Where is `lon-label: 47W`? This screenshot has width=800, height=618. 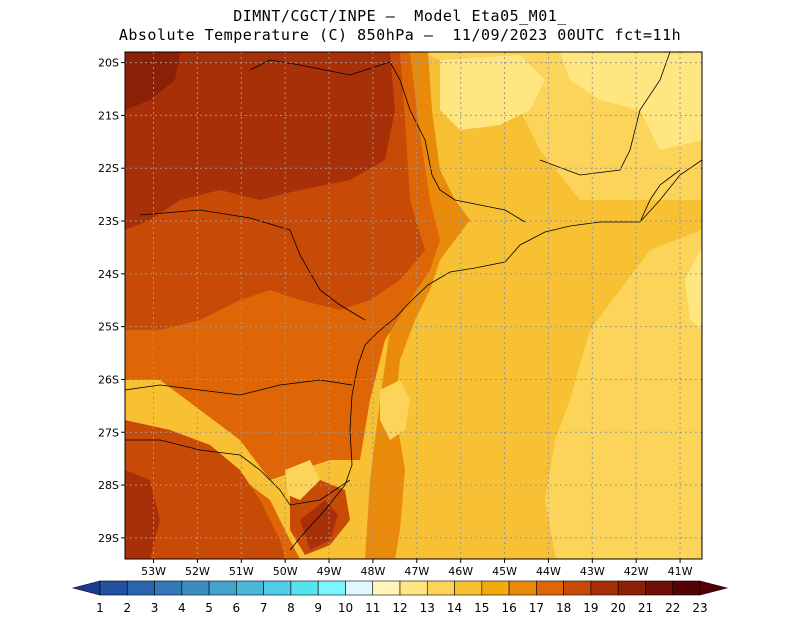
lon-label: 47W is located at coordinates (416, 571).